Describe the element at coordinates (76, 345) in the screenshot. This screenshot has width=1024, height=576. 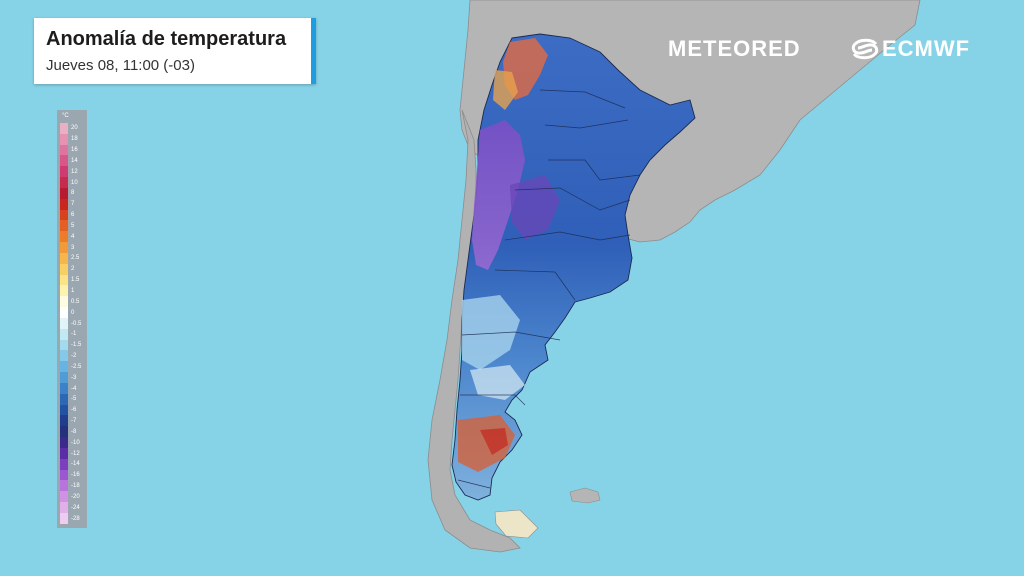
I see `legend-label: -1.5` at that location.